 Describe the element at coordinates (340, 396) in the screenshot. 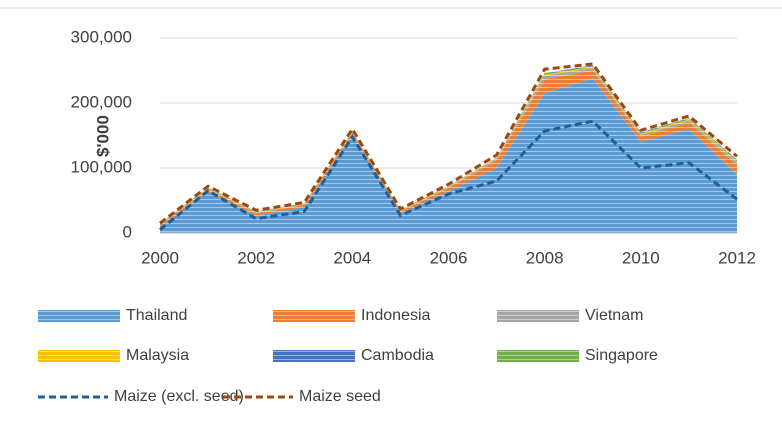

I see `legend-label: Maize seed` at that location.